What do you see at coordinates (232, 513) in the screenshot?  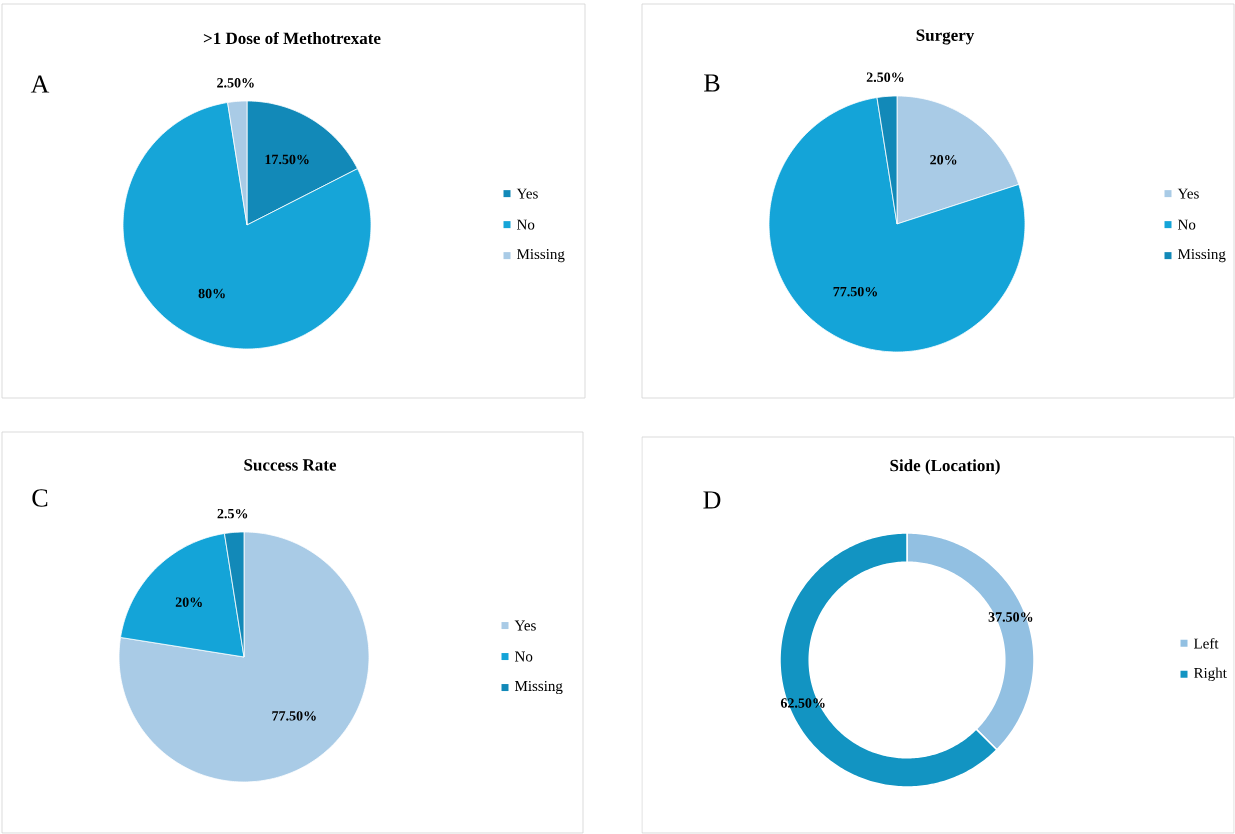 I see `data-label: 2.5%` at bounding box center [232, 513].